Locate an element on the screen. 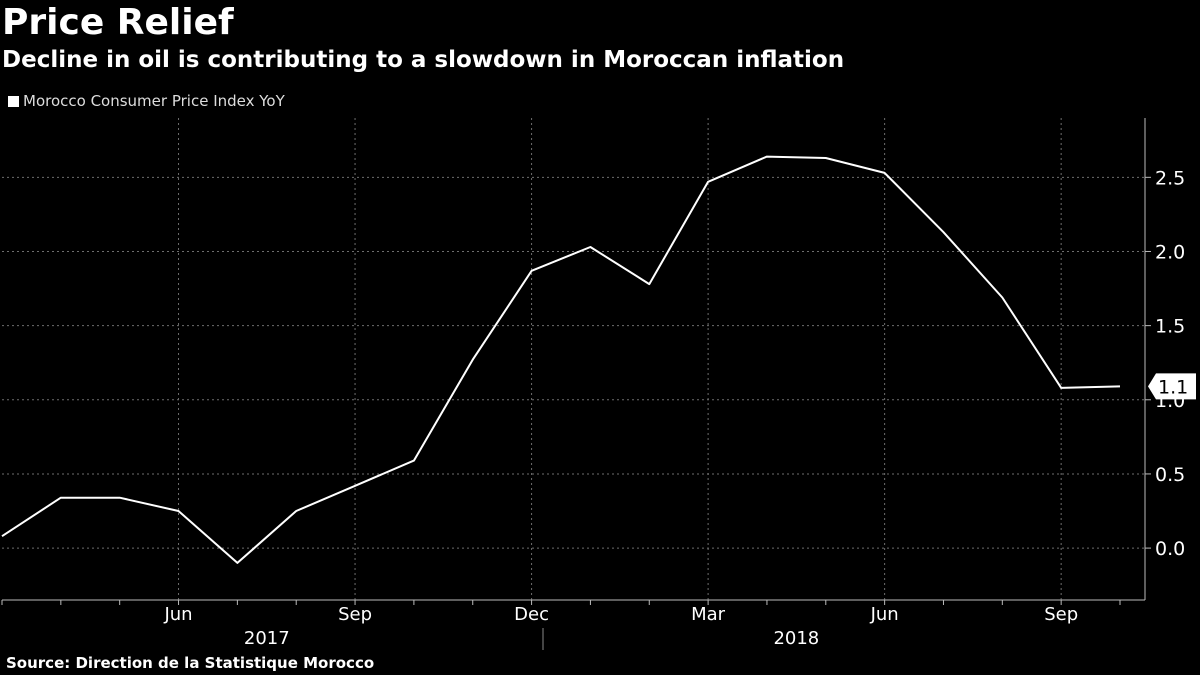  x-tick-label: Mar is located at coordinates (708, 614).